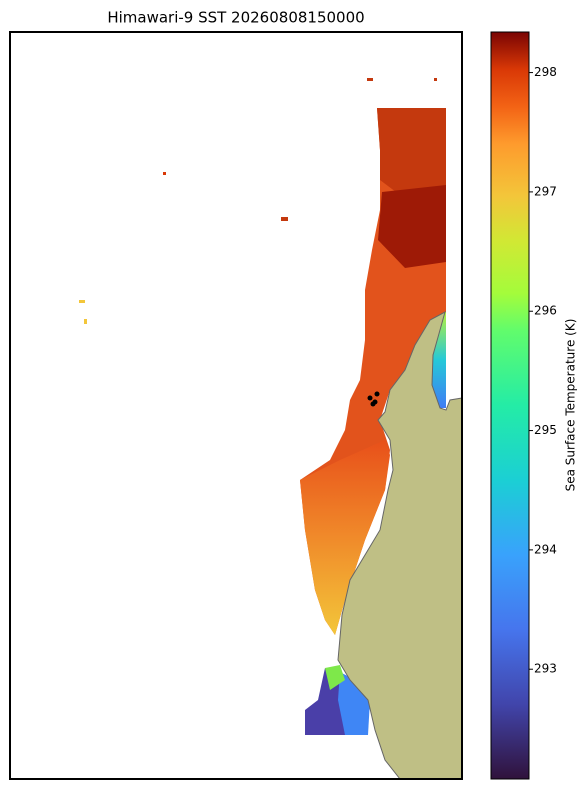  What do you see at coordinates (510, 405) in the screenshot?
I see `colorbar` at bounding box center [510, 405].